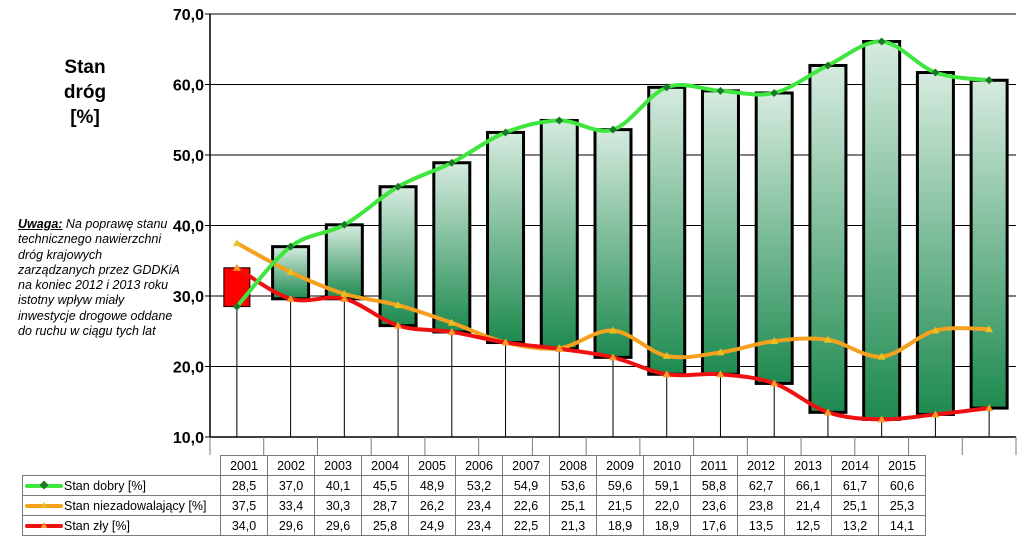  What do you see at coordinates (667, 465) in the screenshot?
I see `x-tick-label: 2010` at bounding box center [667, 465].